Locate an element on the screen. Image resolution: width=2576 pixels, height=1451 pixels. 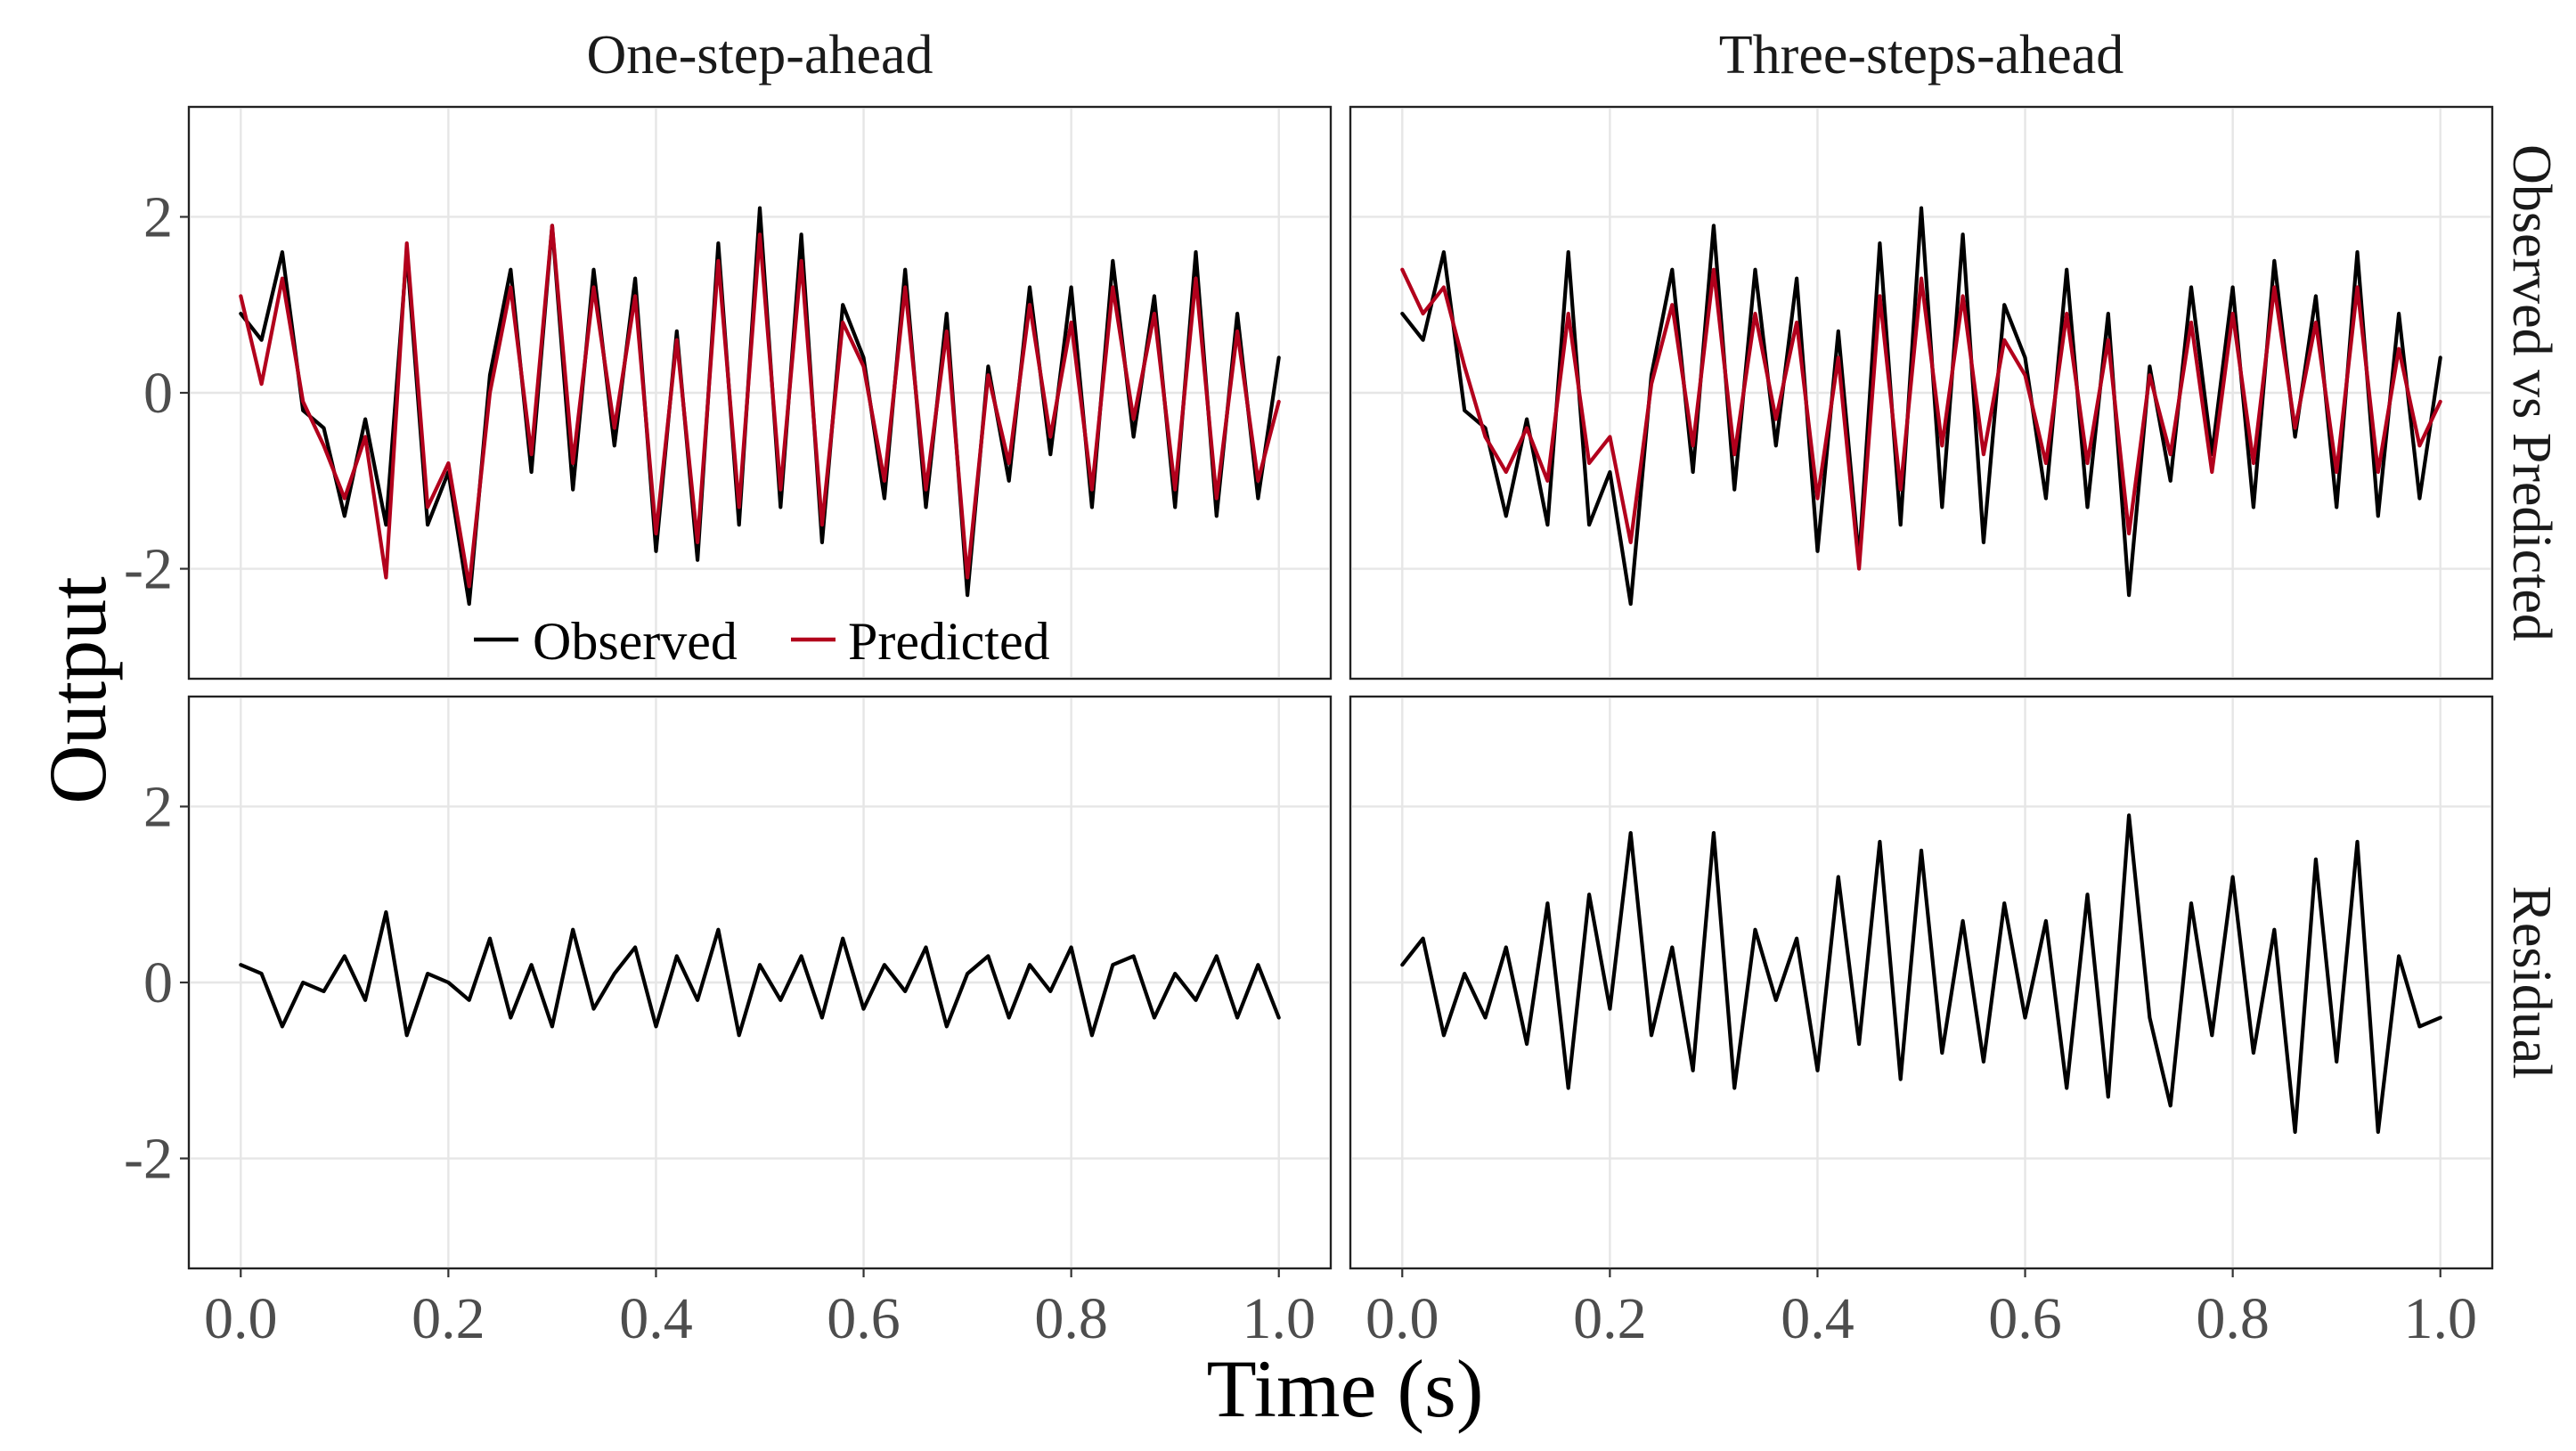
column-strip-label: Three-steps-ahead is located at coordinates (1921, 55).